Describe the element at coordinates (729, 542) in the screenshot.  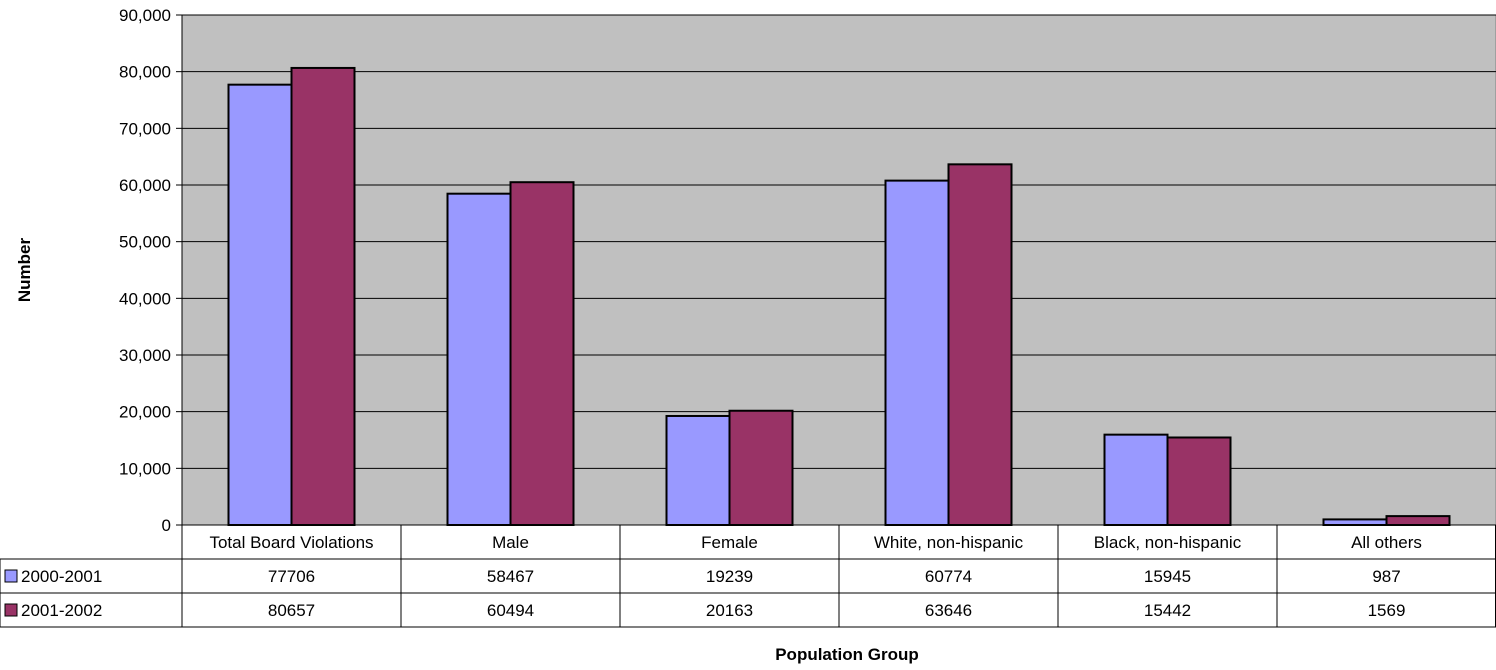
I see `category-label: Female` at that location.